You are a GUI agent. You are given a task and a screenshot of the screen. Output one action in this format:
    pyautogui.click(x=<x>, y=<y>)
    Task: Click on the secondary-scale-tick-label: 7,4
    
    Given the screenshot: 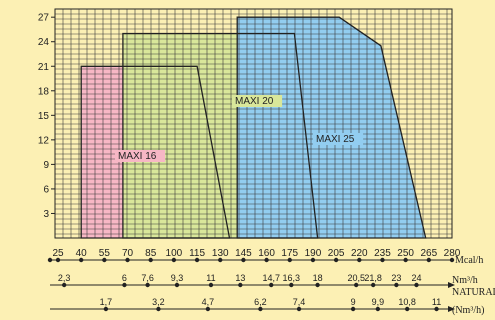 What is the action you would take?
    pyautogui.click(x=299, y=302)
    